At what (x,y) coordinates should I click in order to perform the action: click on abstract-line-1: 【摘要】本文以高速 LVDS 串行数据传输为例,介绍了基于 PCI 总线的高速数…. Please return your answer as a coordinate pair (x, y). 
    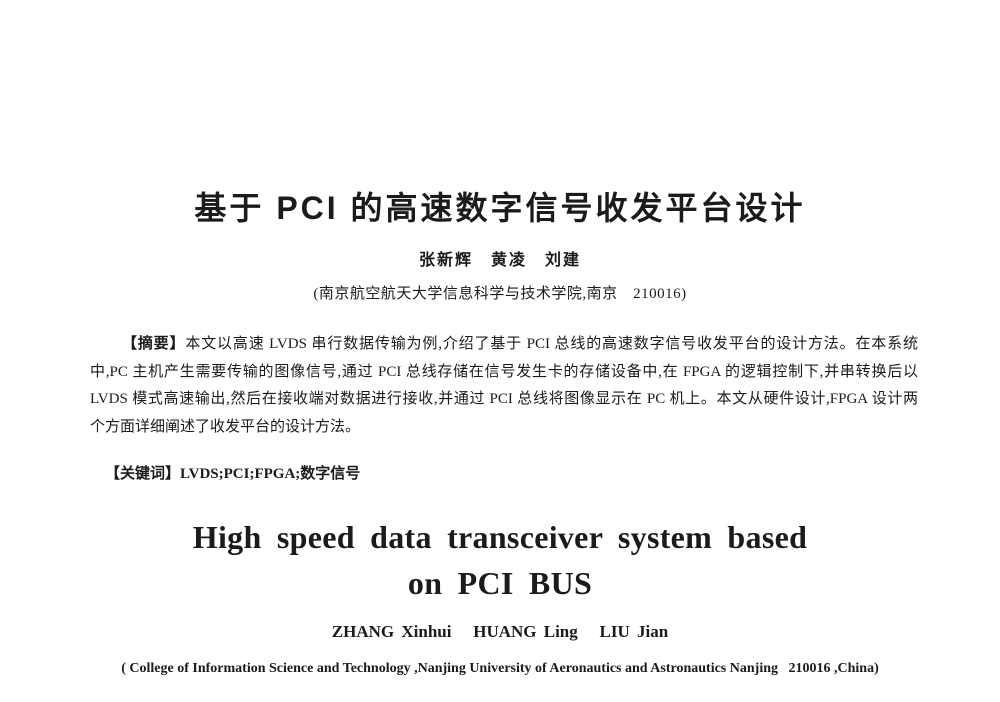
    Looking at the image, I should click on (504, 344).